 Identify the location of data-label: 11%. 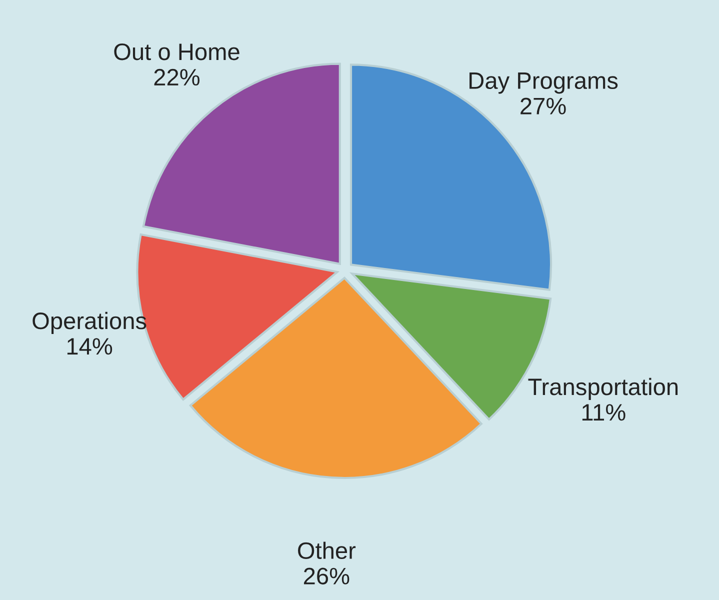
(604, 412).